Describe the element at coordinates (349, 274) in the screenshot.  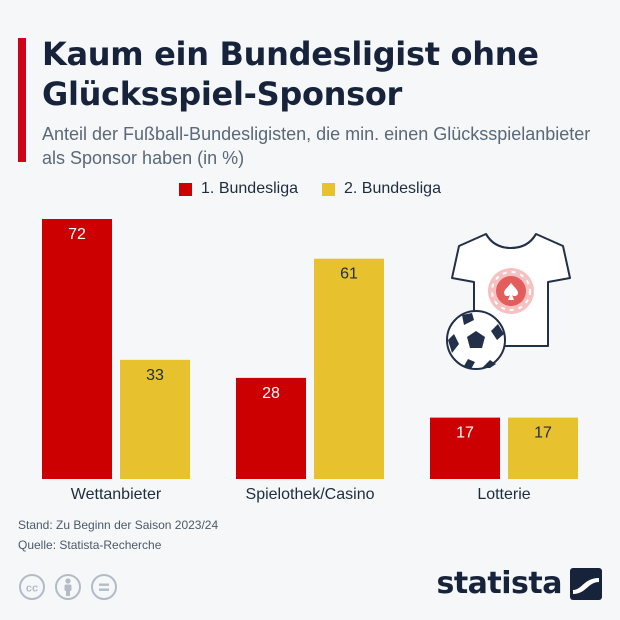
I see `bar-value-label: 61` at that location.